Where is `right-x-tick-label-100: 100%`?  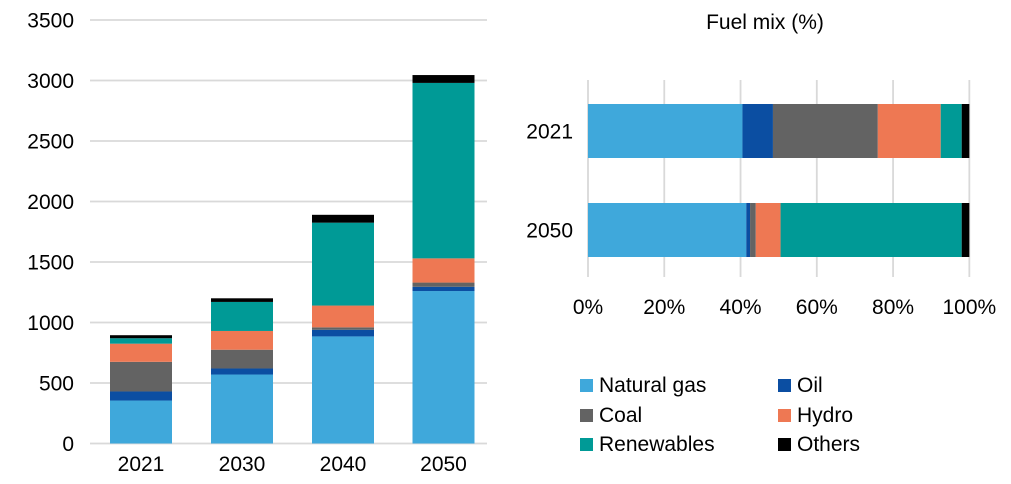 right-x-tick-label-100: 100% is located at coordinates (969, 307).